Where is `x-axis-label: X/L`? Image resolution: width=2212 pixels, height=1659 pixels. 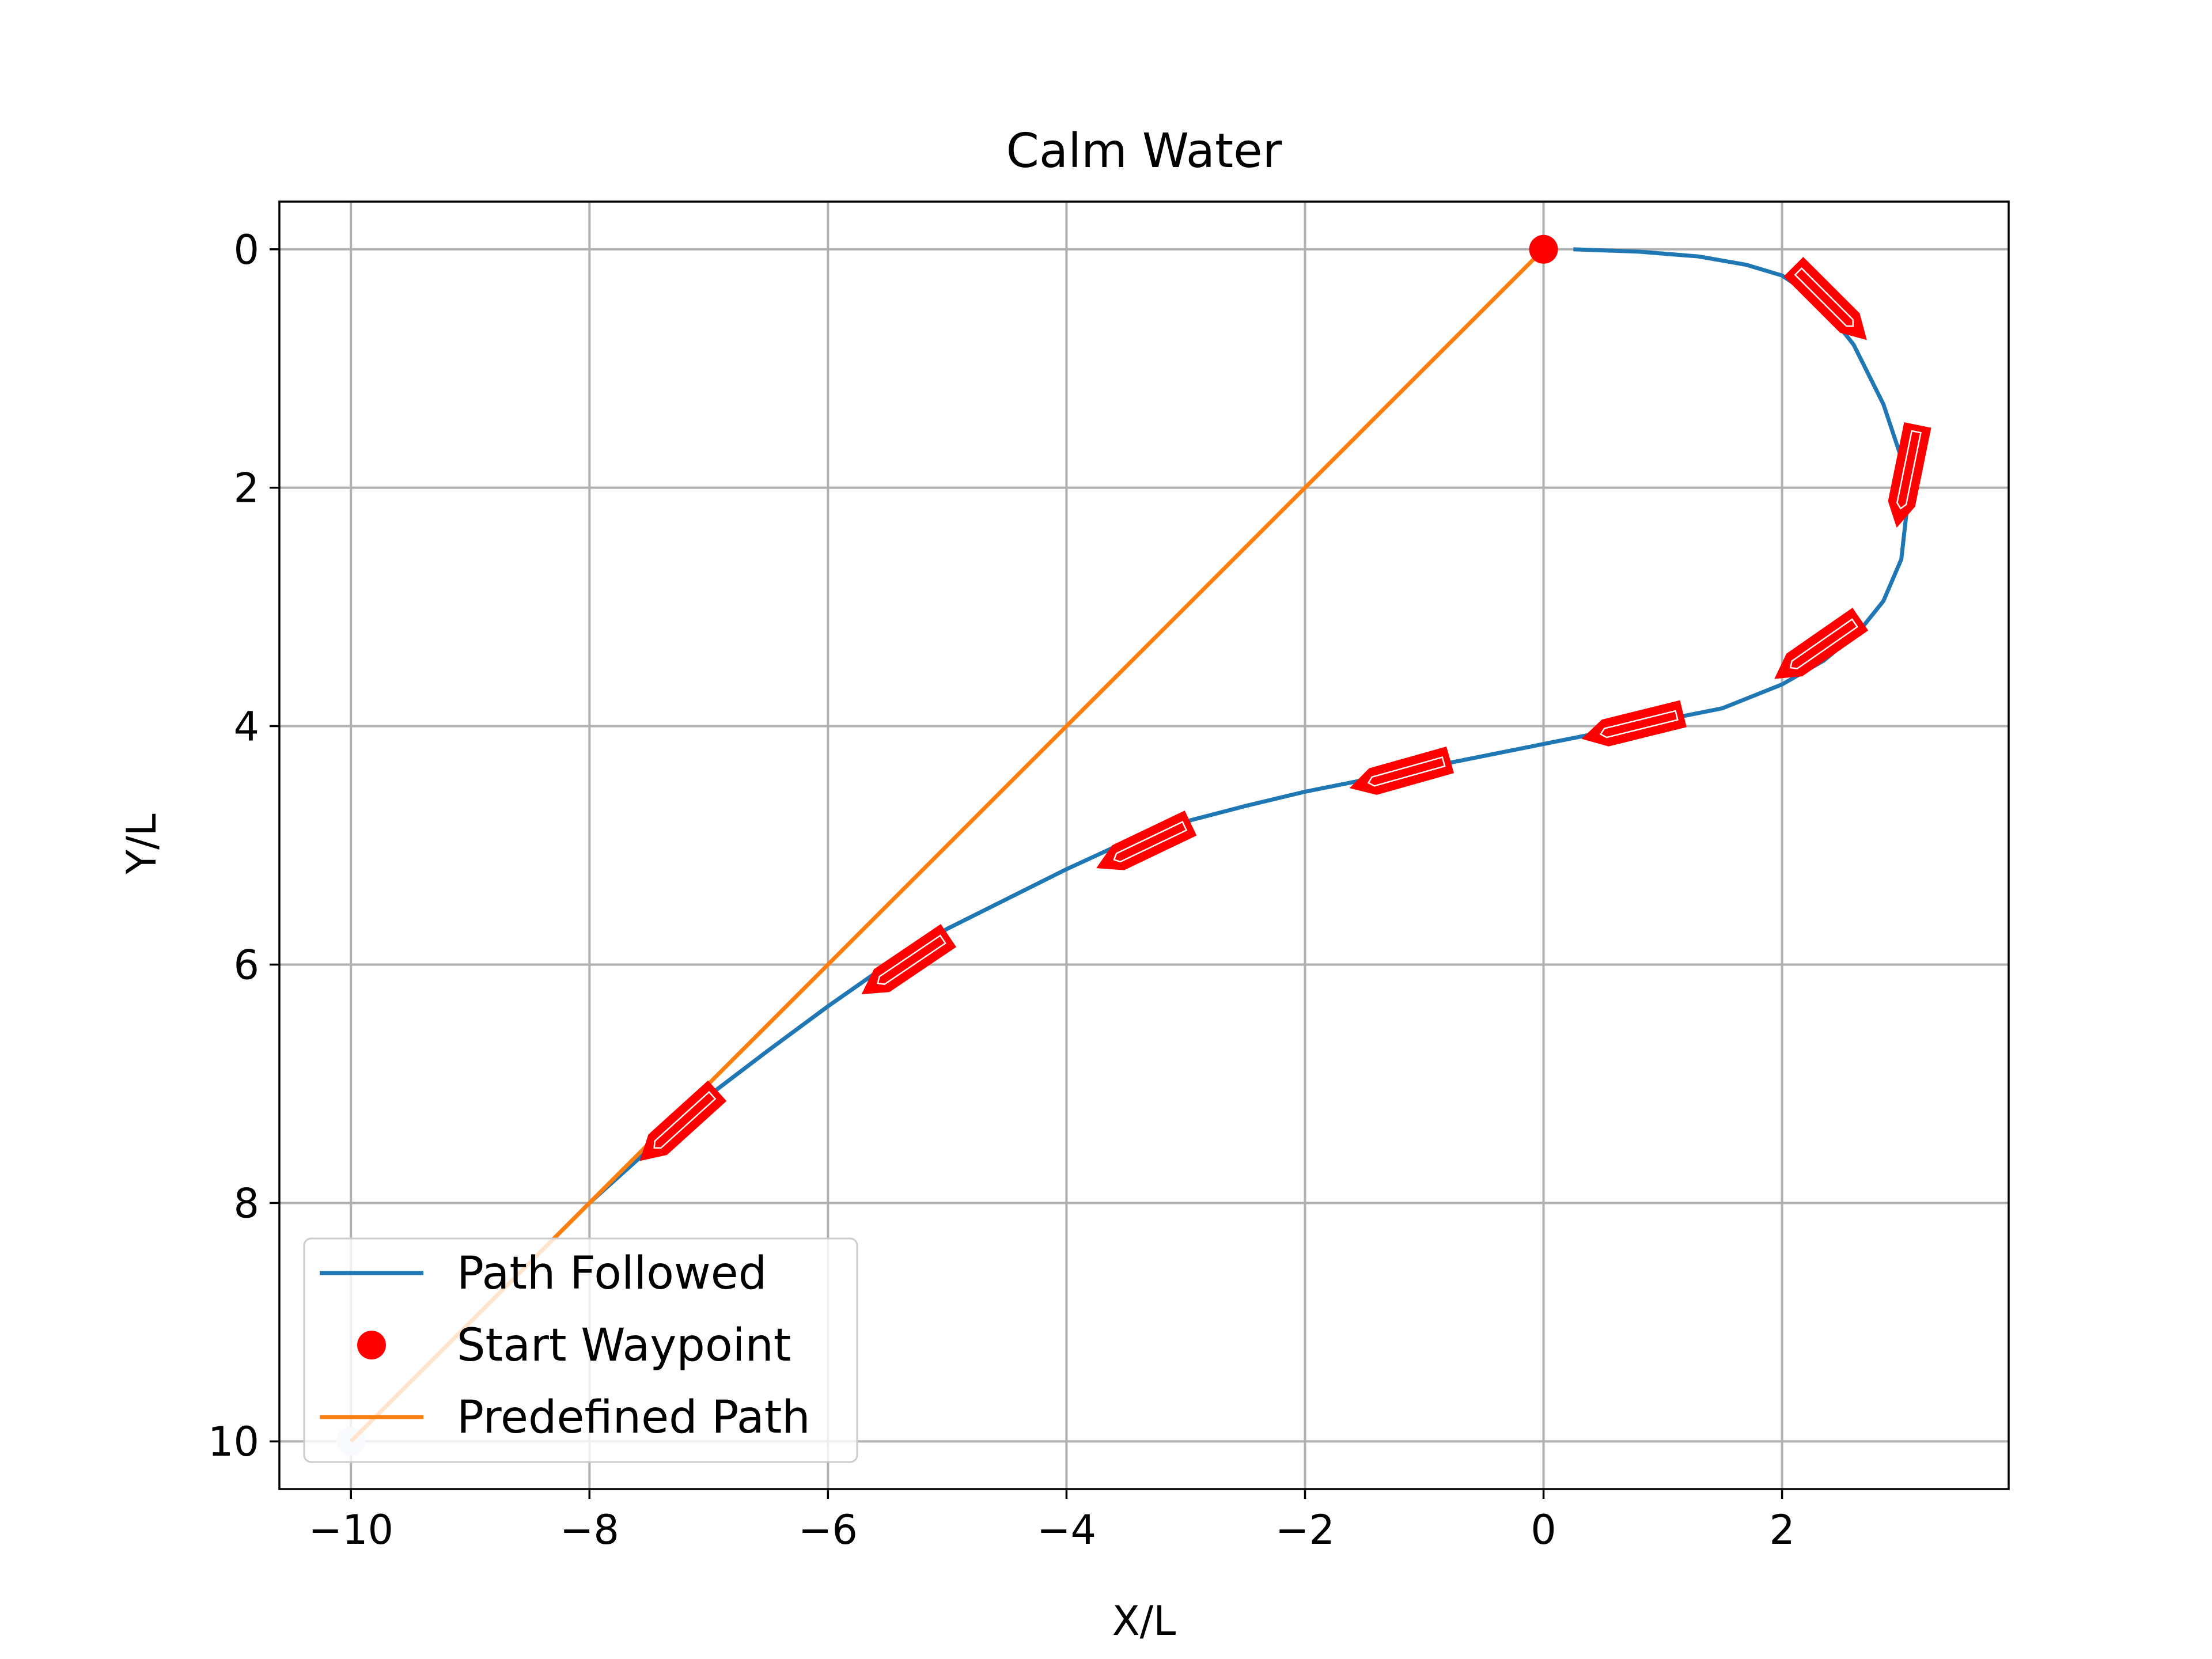 x-axis-label: X/L is located at coordinates (1144, 1621).